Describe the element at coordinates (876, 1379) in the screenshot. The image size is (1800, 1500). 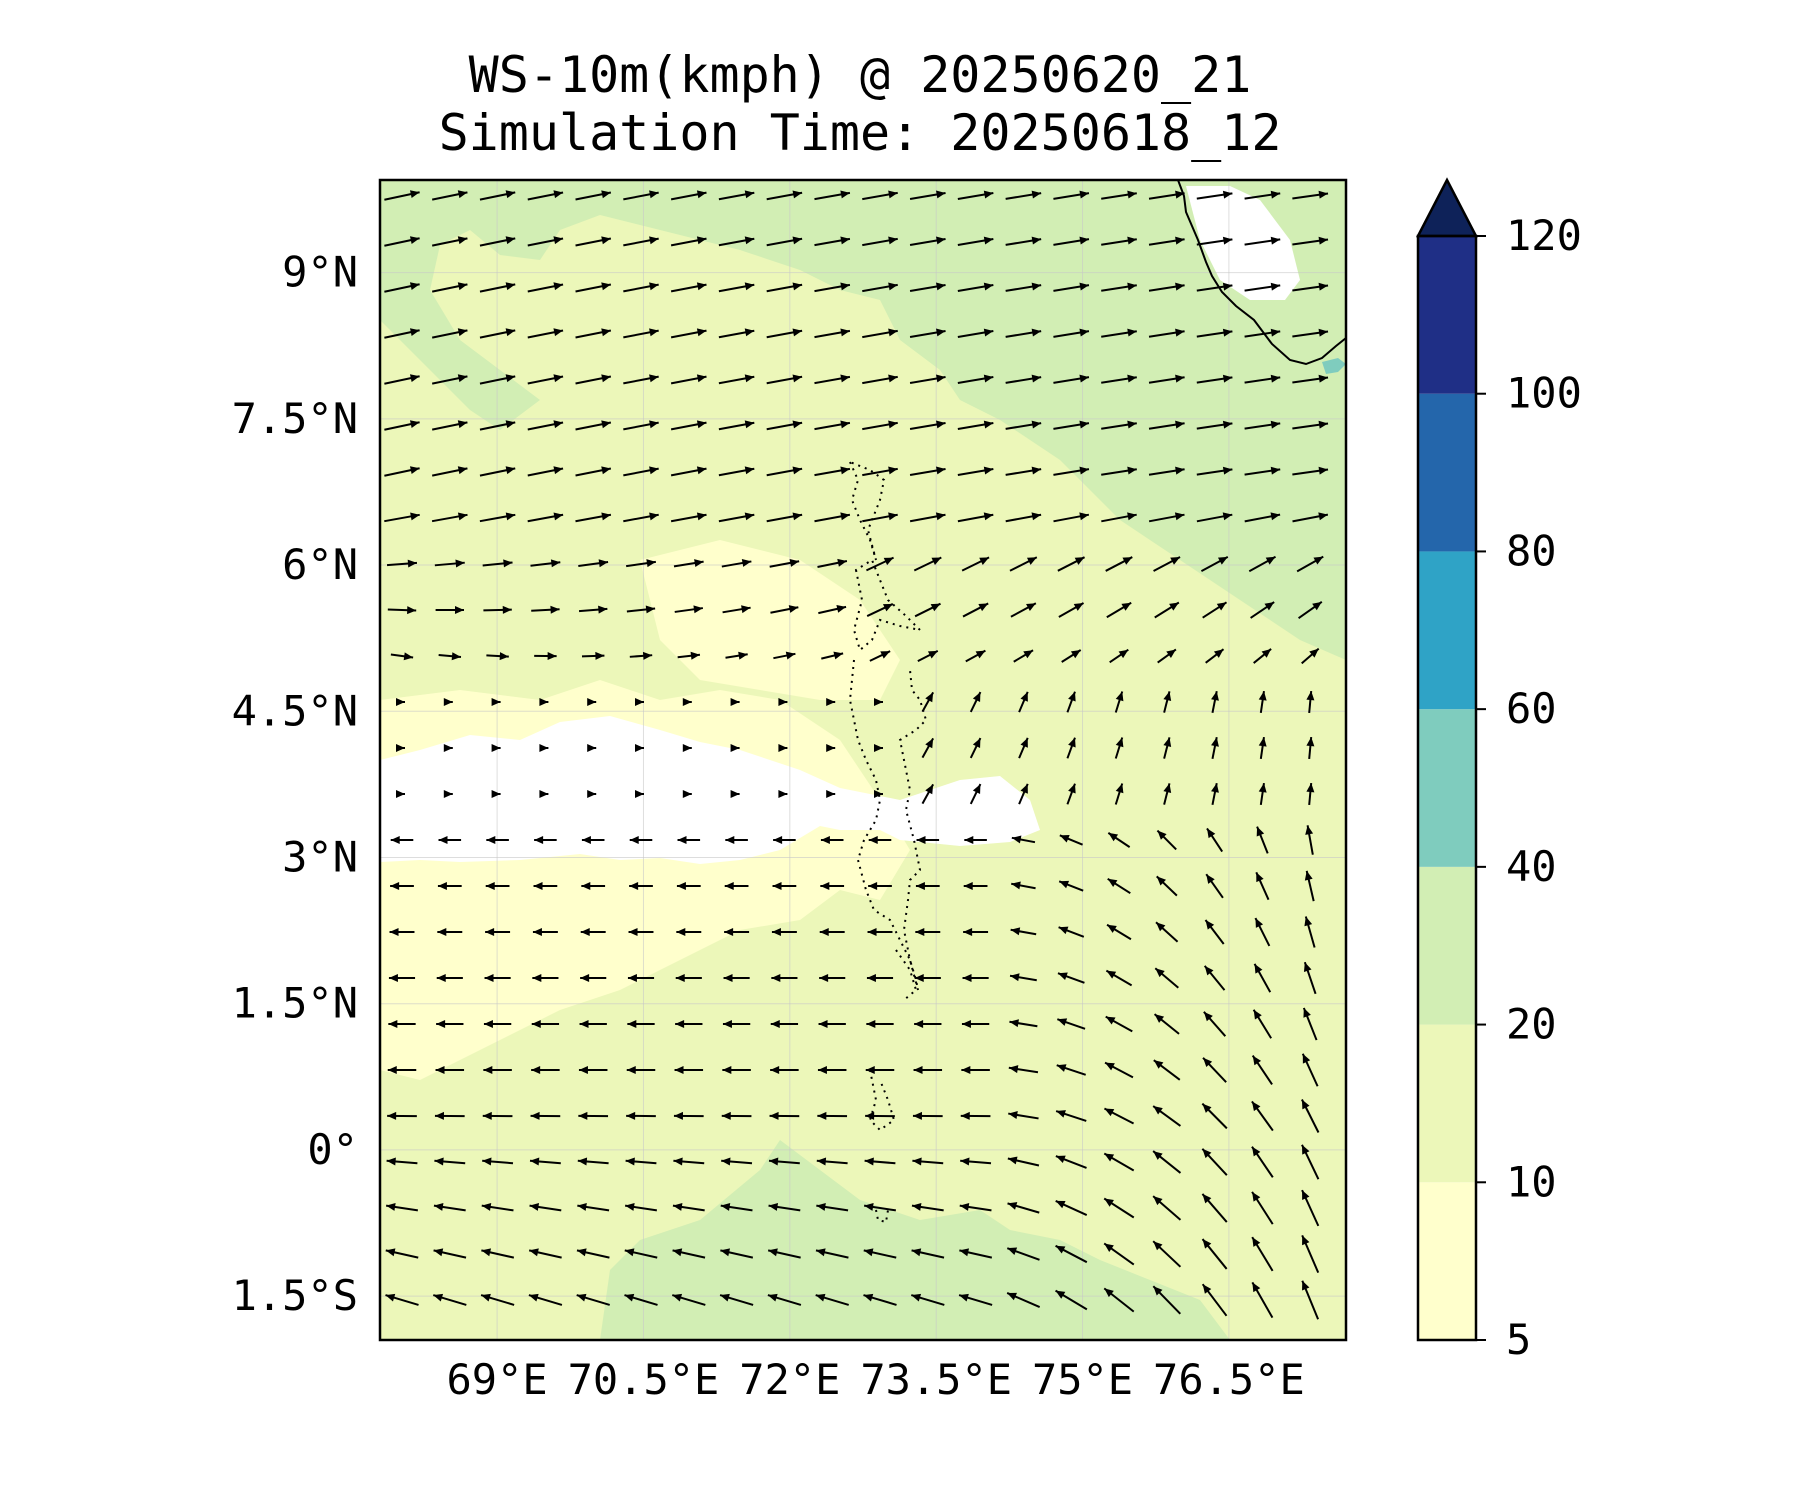
I see `longitude-tick-labels: 69°E 70.5°E 72°E 73.5°E 75°E 76.5°E` at that location.